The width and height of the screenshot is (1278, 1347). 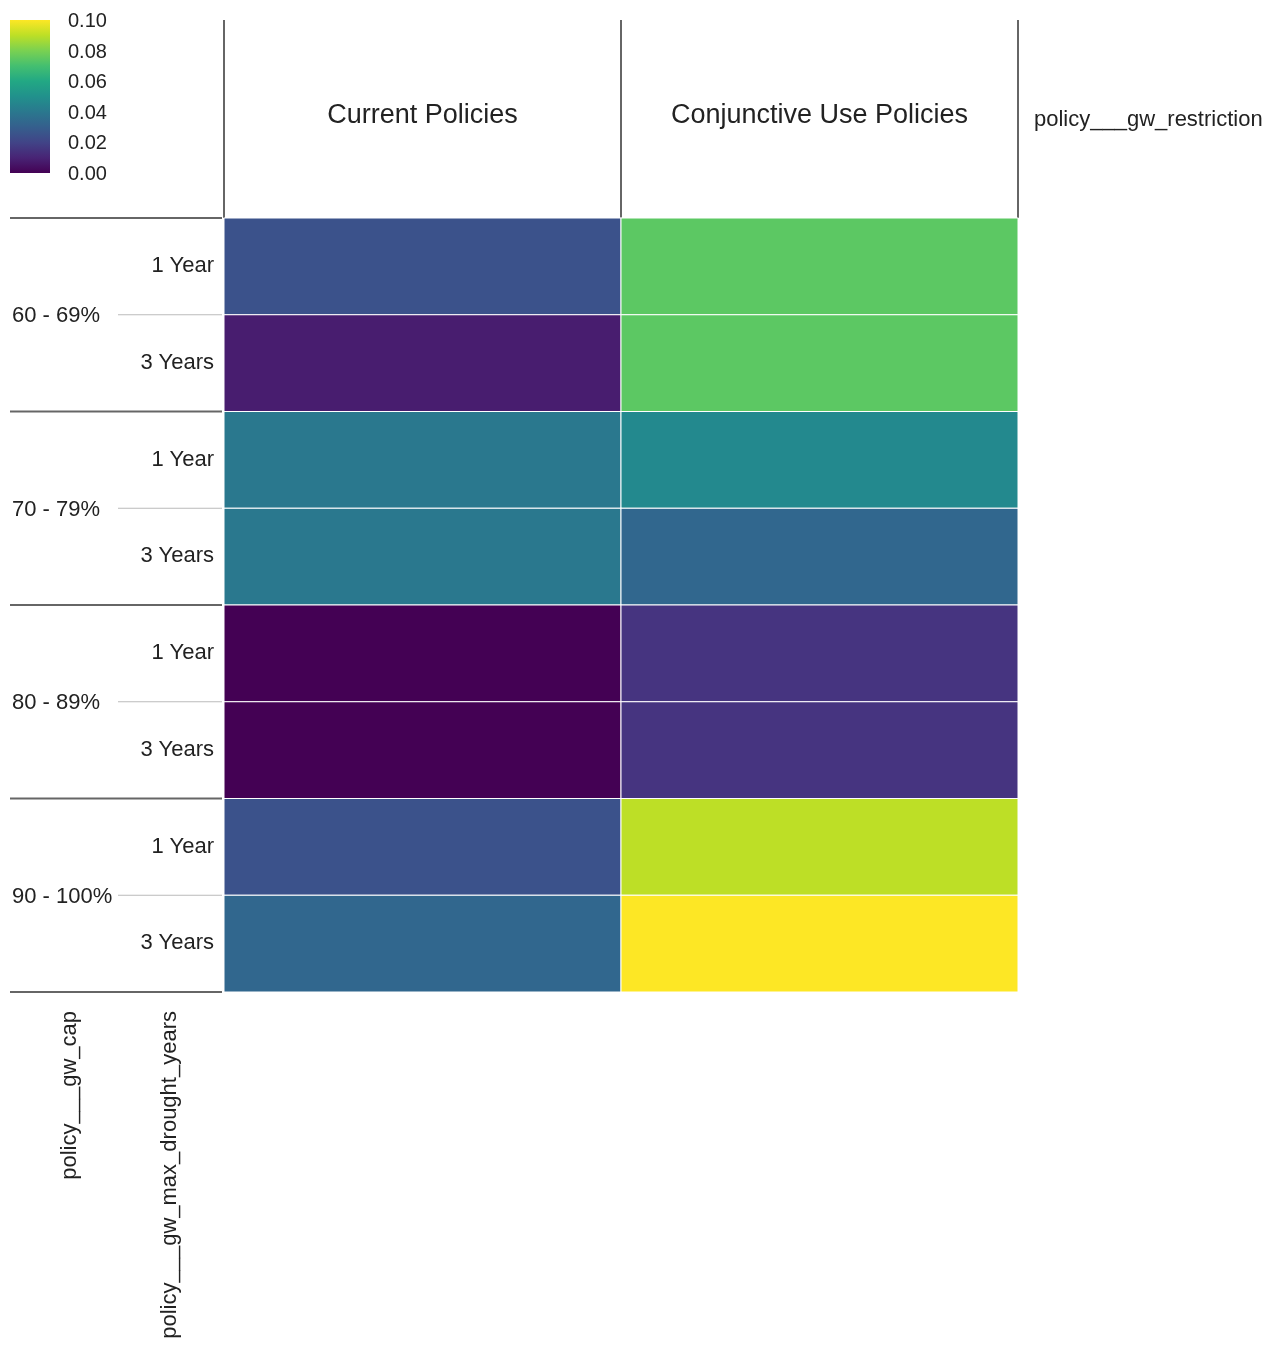 I want to click on color-bar-label: 0.00, so click(x=87, y=173).